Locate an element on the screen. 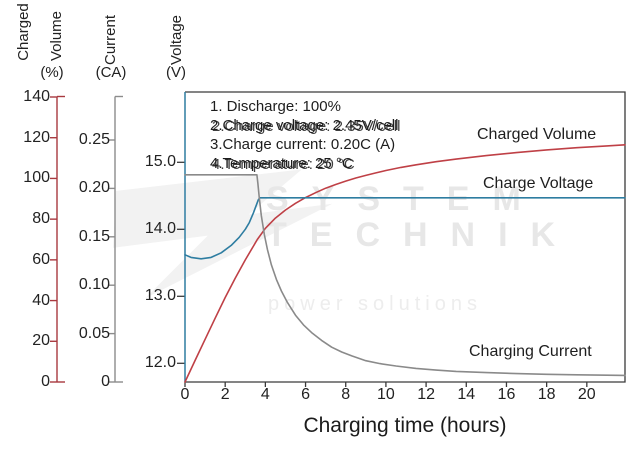  voltage-axis-title: Voltage is located at coordinates (176, 40).